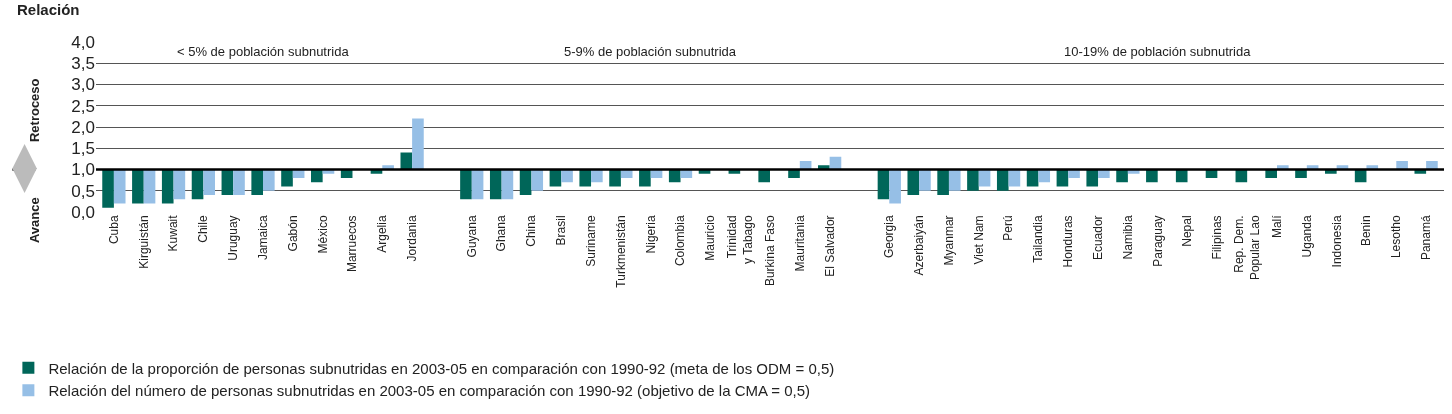  Describe the element at coordinates (203, 229) in the screenshot. I see `x-tick-label: Chile` at that location.